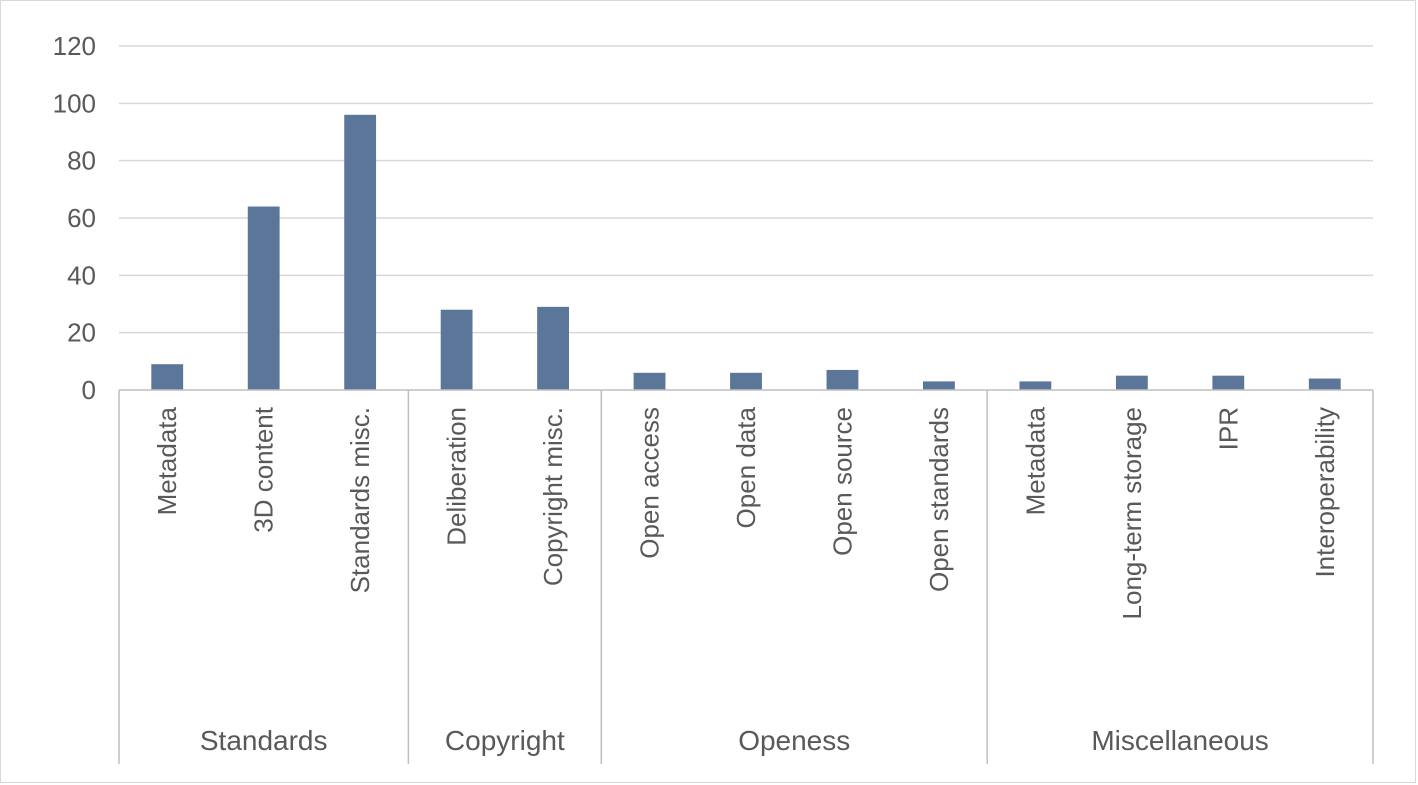 This screenshot has height=785, width=1418. What do you see at coordinates (734, 740) in the screenshot?
I see `group-labels: Standards Copyright Openess Miscellaneous` at bounding box center [734, 740].